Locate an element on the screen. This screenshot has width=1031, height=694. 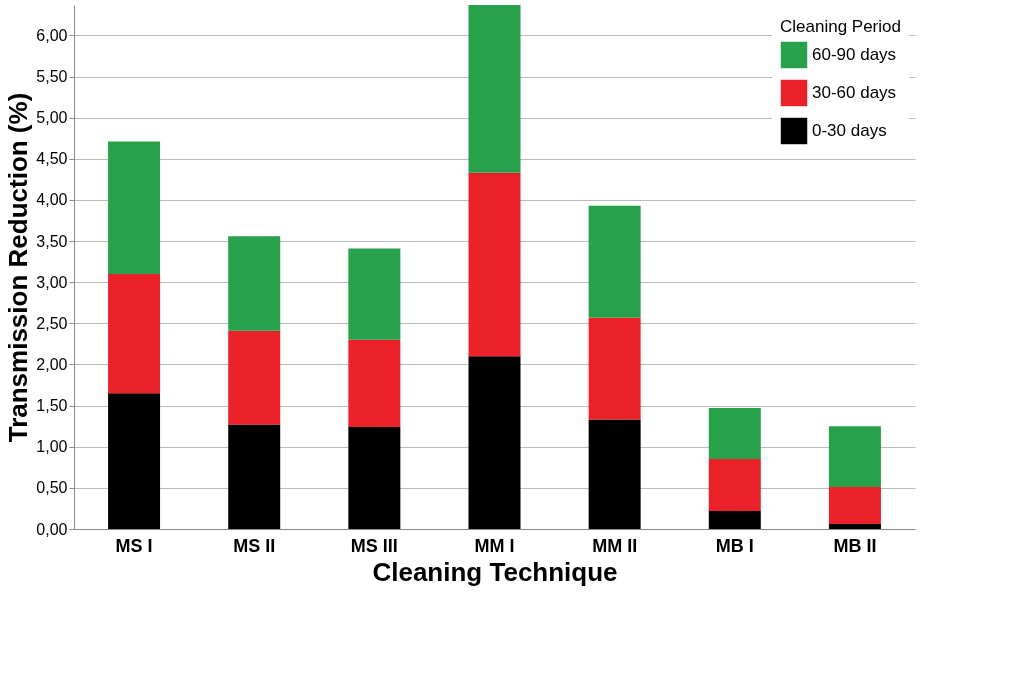
y-tick-label: 3,50 is located at coordinates (52, 241).